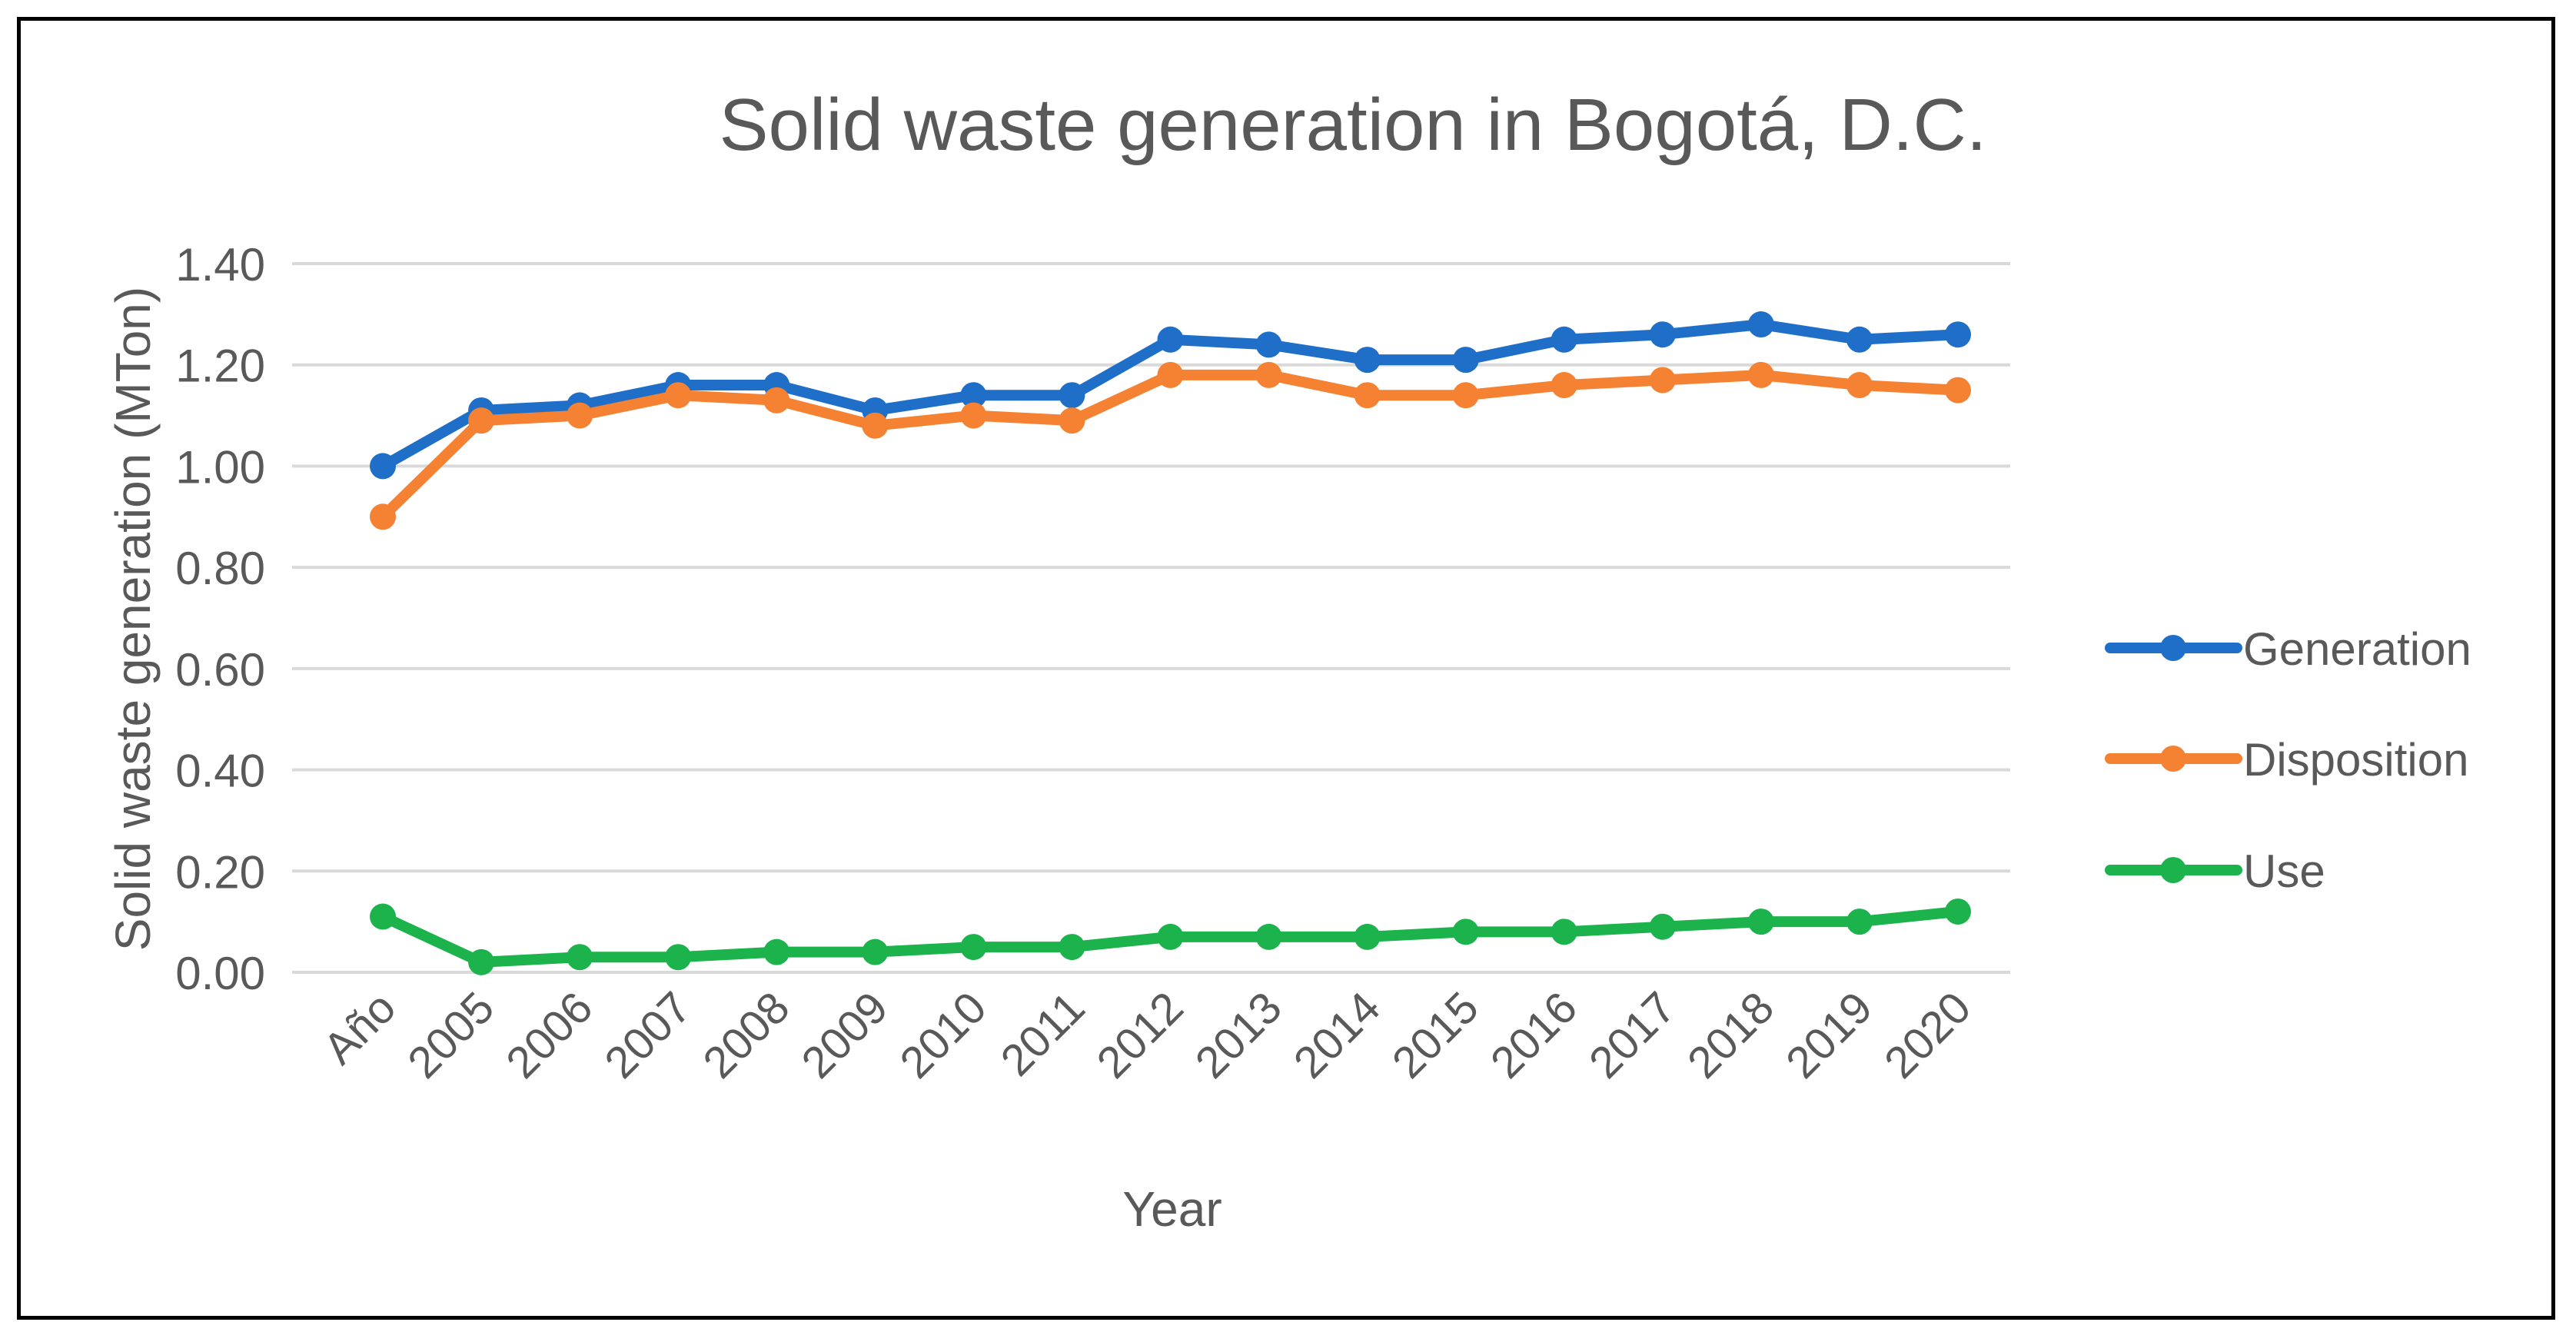 Image resolution: width=2576 pixels, height=1342 pixels. What do you see at coordinates (2284, 871) in the screenshot?
I see `legend-label: Use` at bounding box center [2284, 871].